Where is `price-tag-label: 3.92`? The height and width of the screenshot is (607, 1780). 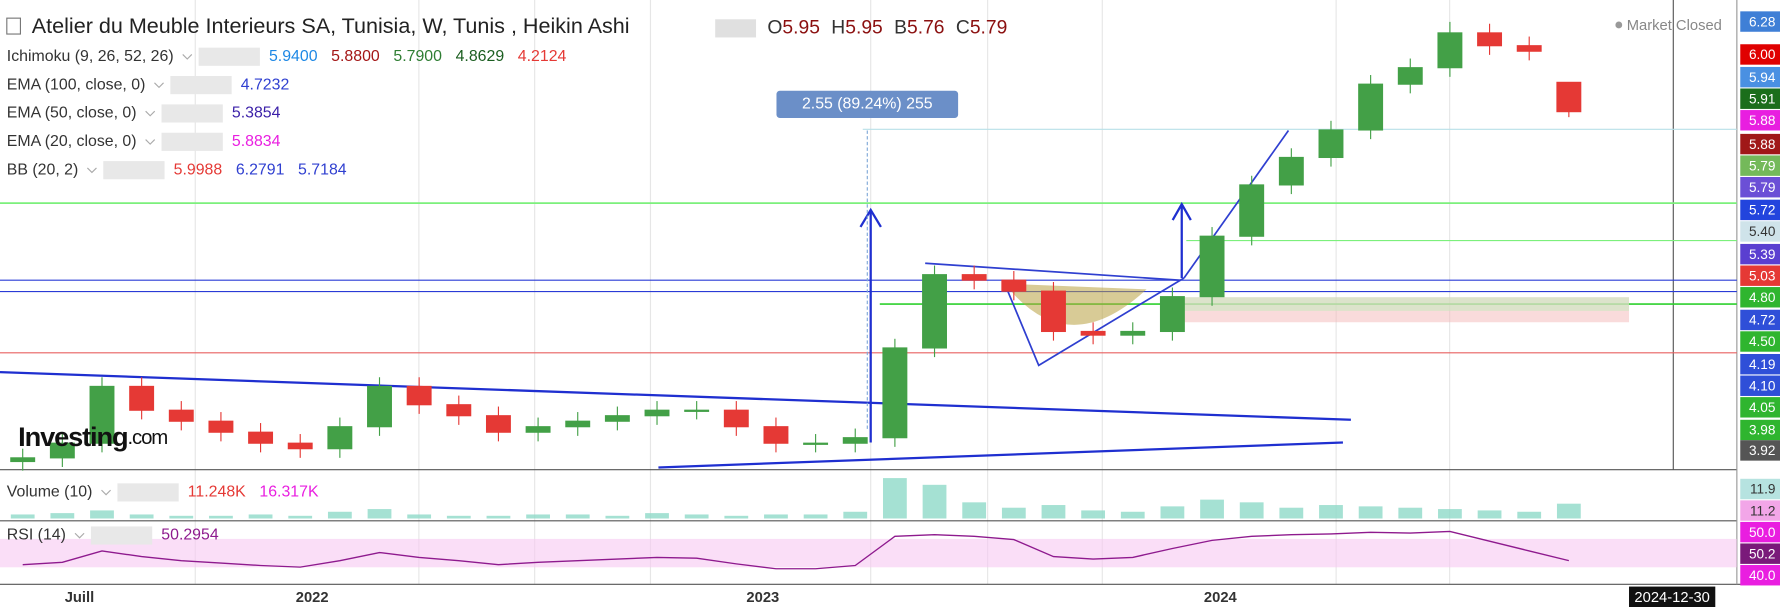 price-tag-label: 3.92 is located at coordinates (1762, 450).